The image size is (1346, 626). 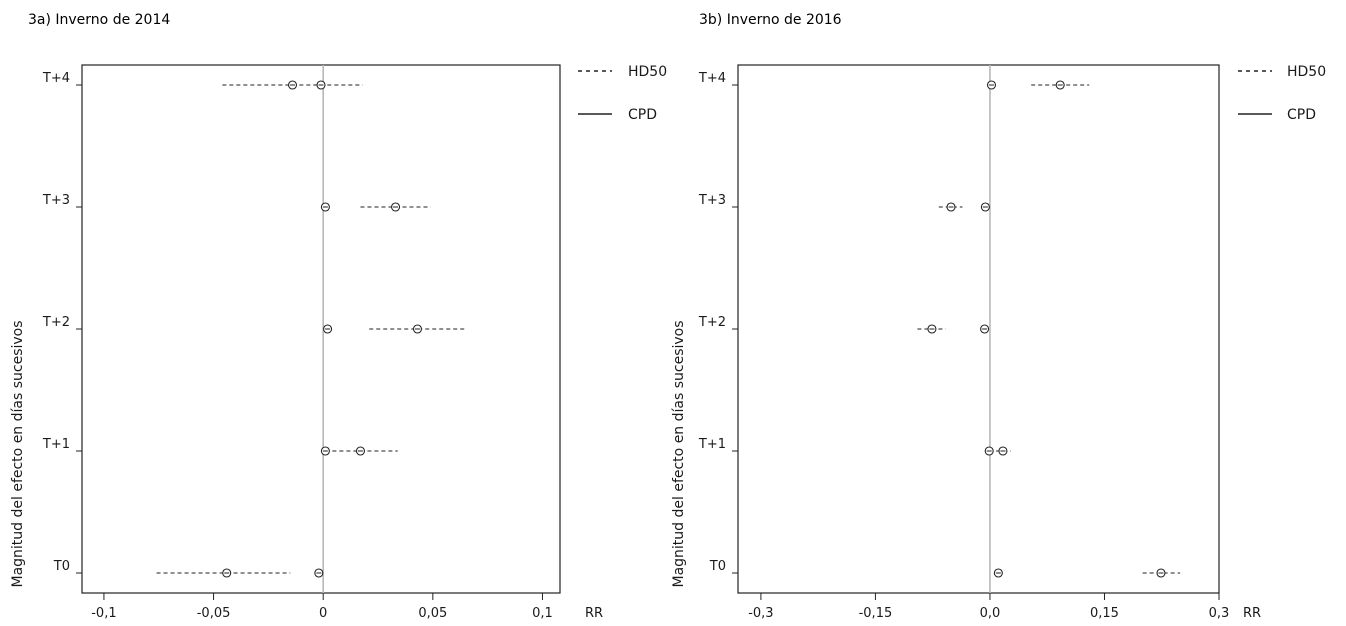 I want to click on x-tick-label: 0, so click(x=323, y=613).